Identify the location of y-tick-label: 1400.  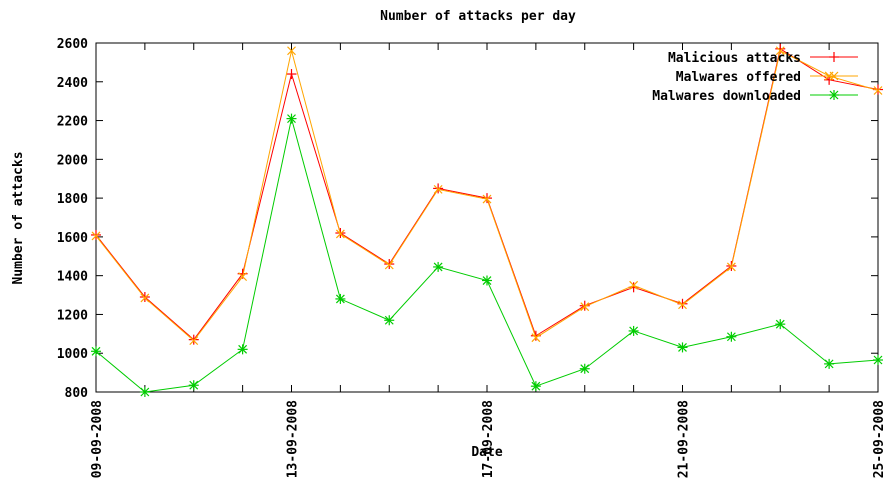
(72, 277).